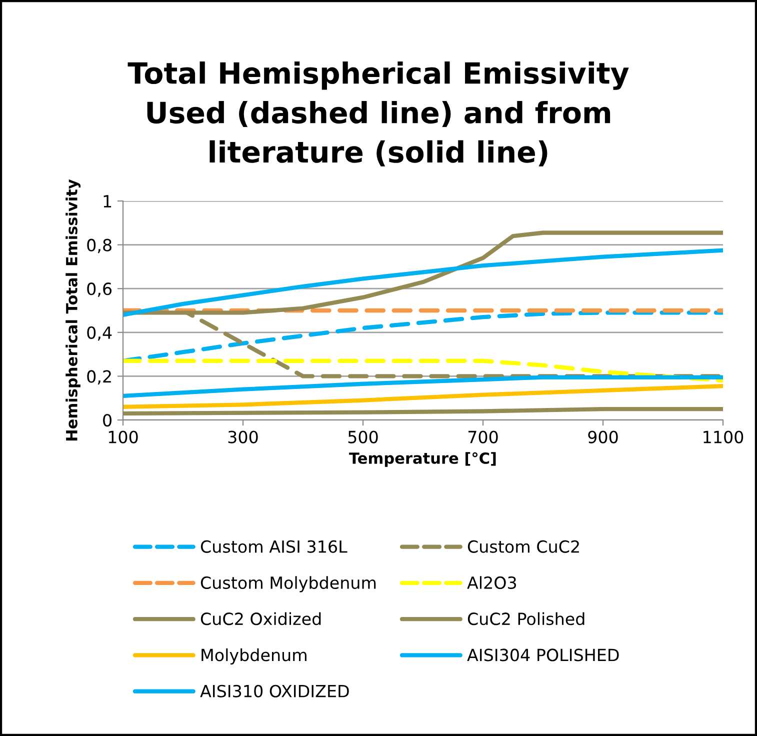 The image size is (757, 736). What do you see at coordinates (107, 420) in the screenshot?
I see `y-tick-label: 0` at bounding box center [107, 420].